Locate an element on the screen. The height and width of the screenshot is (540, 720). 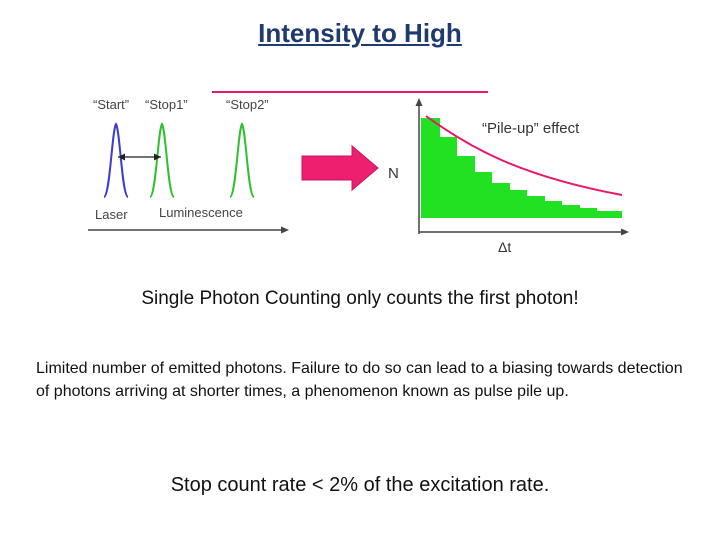
time-axis-arrowhead is located at coordinates (285, 230).